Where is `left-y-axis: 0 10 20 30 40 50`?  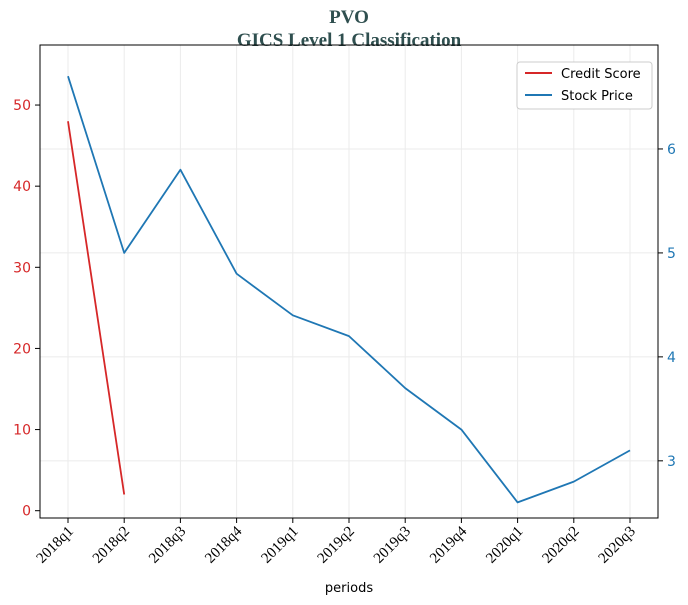 left-y-axis: 0 10 20 30 40 50 is located at coordinates (26, 309).